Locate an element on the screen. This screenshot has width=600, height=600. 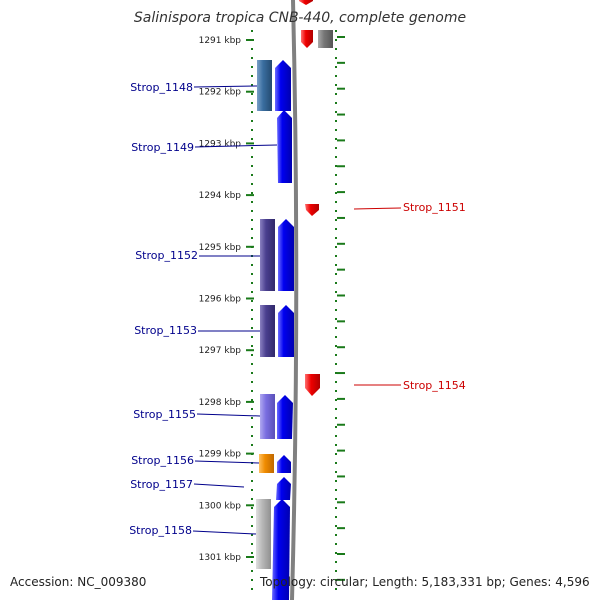
left-label: Strop_1155 is located at coordinates (164, 414).